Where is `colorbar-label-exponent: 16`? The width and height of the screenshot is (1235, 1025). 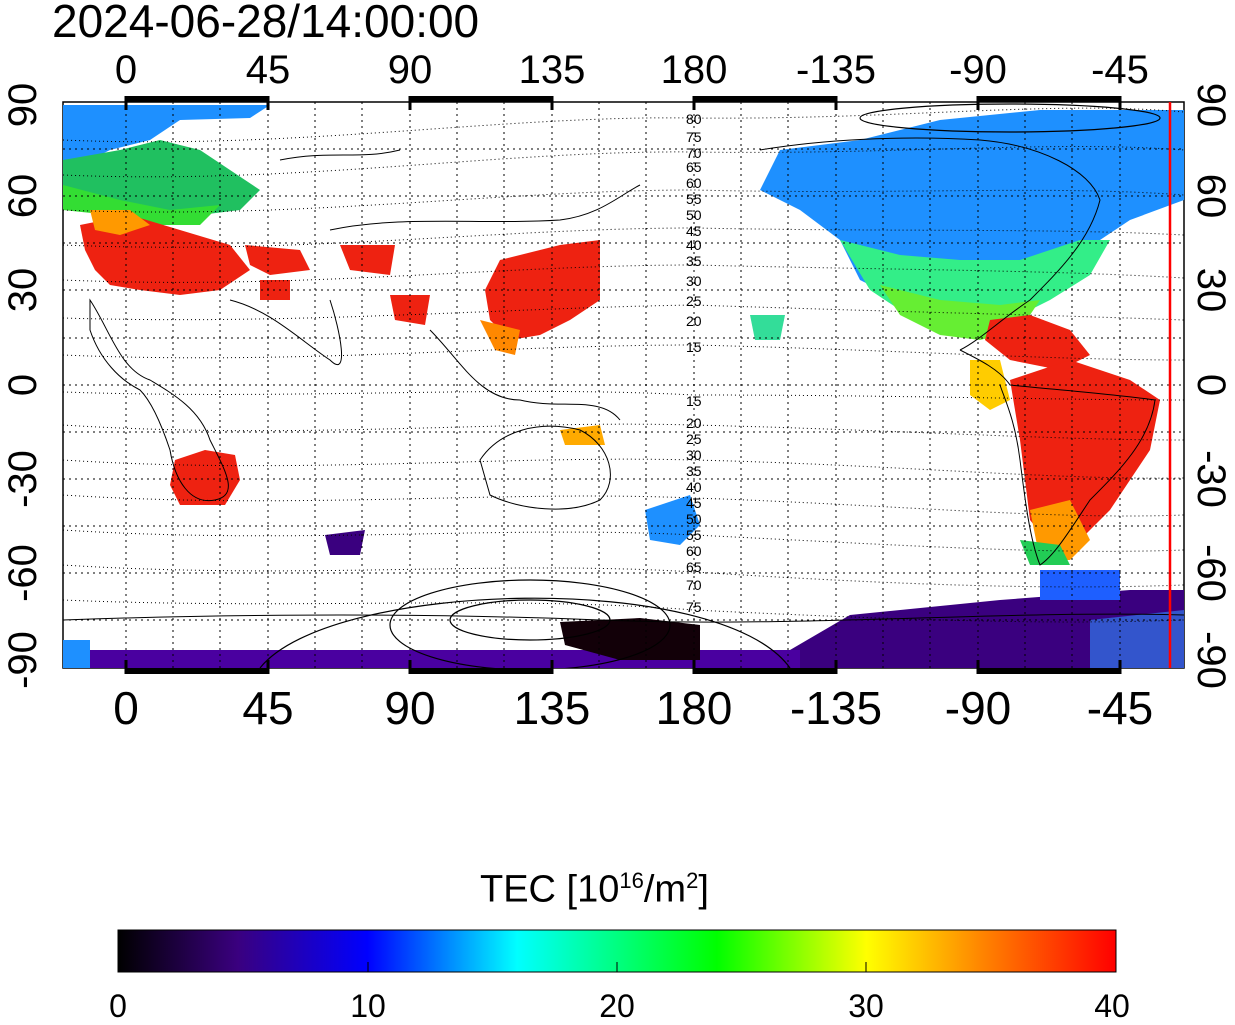
colorbar-label-exponent: 16 is located at coordinates (631, 880).